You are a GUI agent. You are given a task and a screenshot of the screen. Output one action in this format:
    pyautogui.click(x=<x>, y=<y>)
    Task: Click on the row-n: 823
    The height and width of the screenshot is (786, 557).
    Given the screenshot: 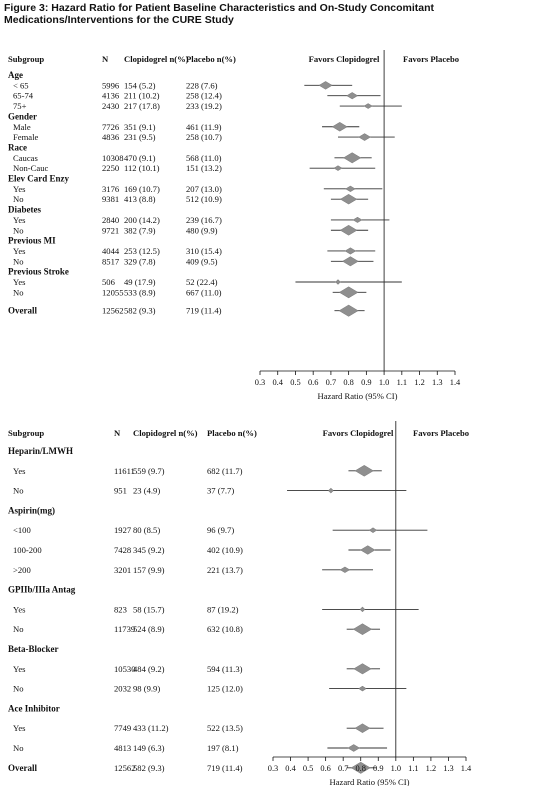 What is the action you would take?
    pyautogui.click(x=120, y=609)
    